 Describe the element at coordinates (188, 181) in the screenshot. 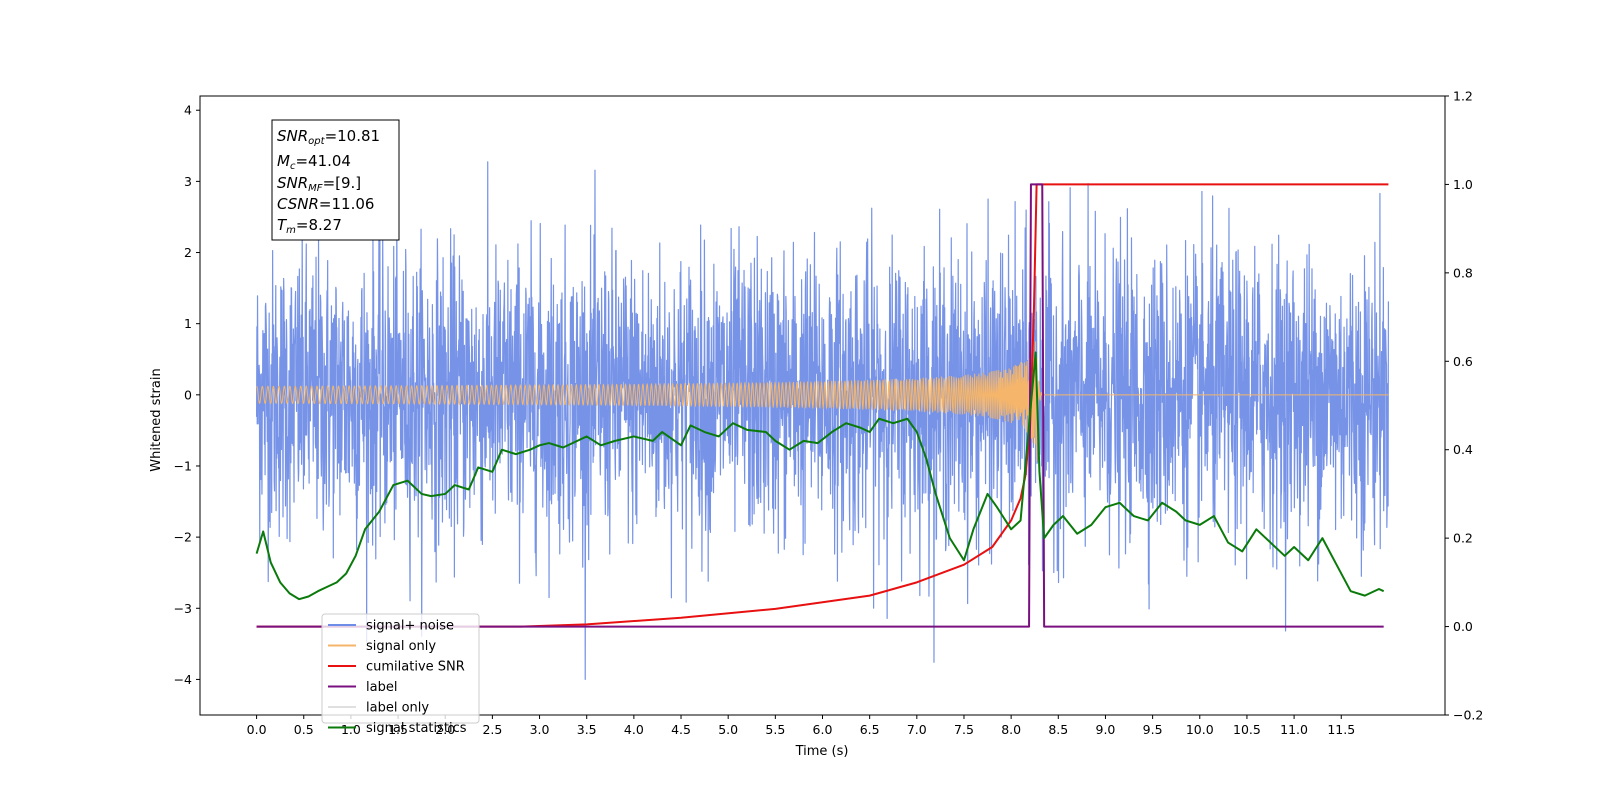

I see `y-tick-label: 3` at that location.